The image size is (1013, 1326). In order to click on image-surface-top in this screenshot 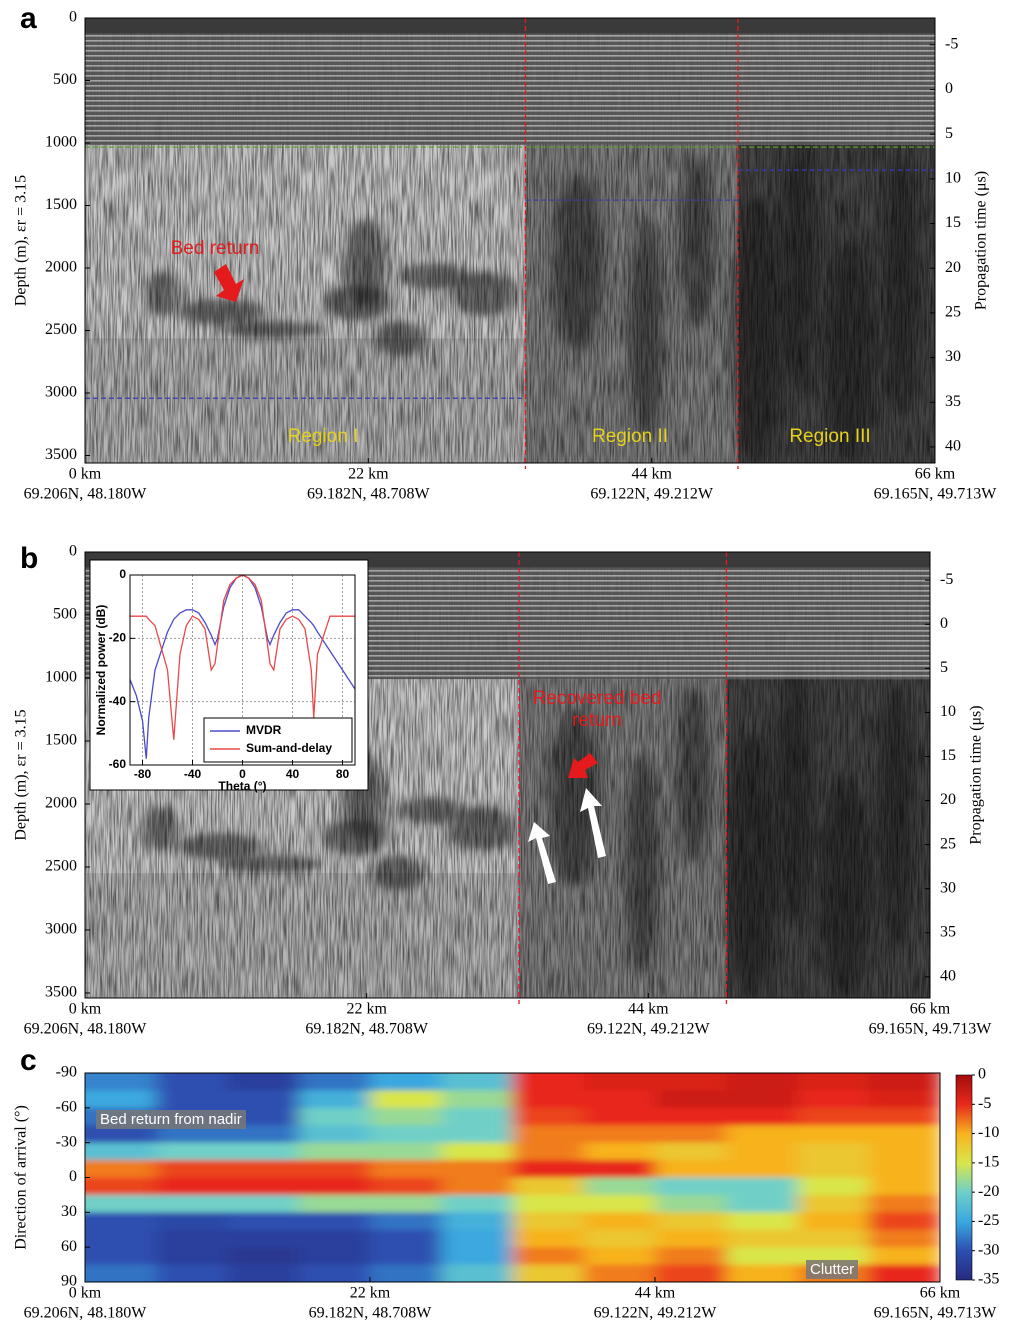, I will do `click(510, 26)`.